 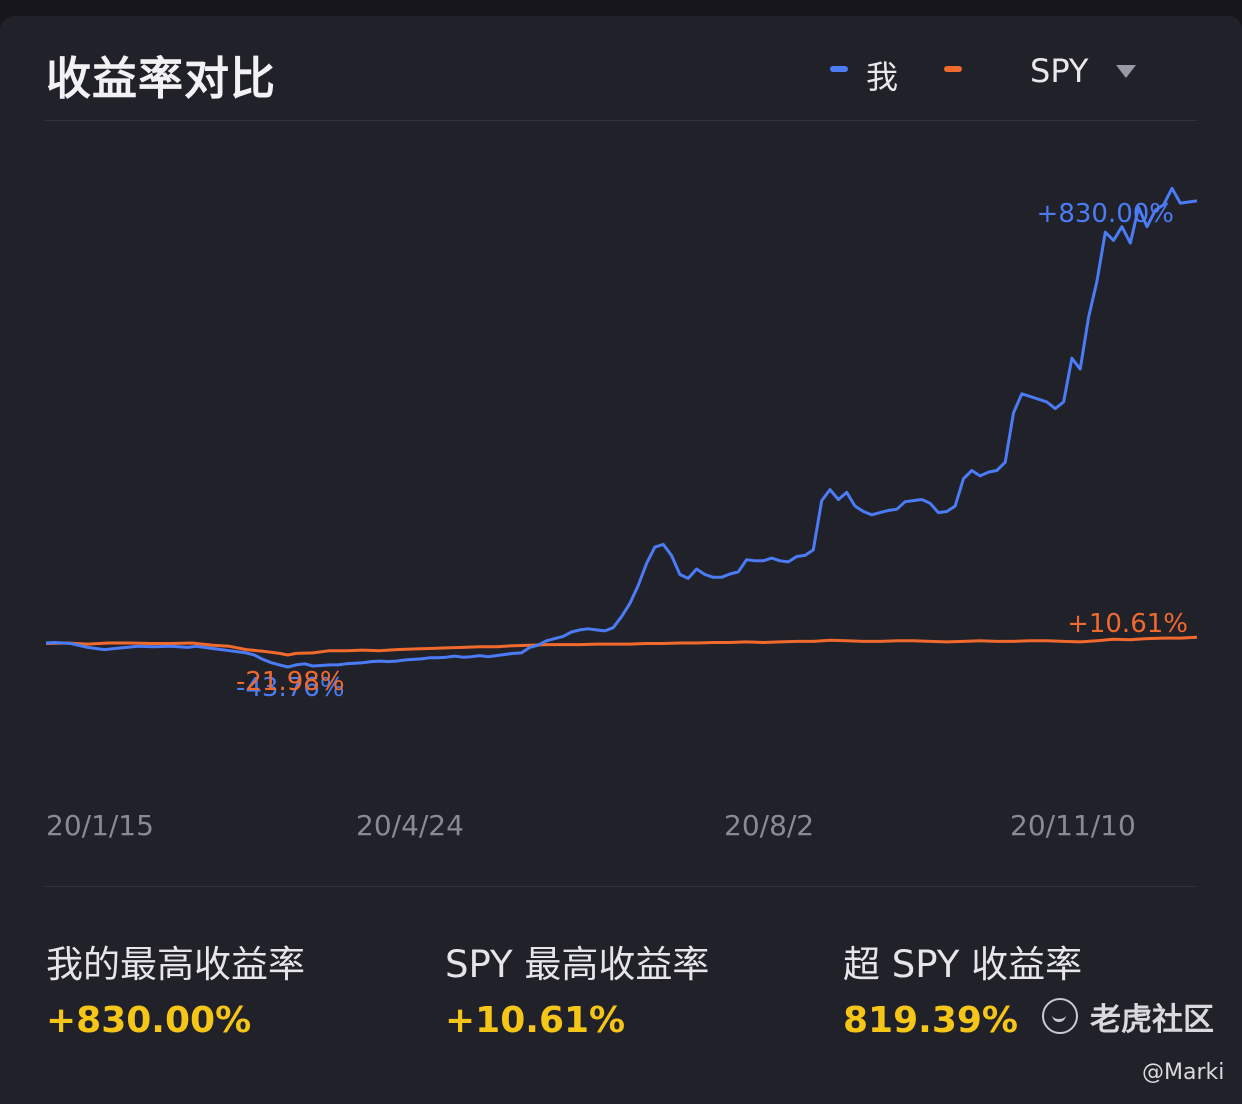 What do you see at coordinates (175, 964) in the screenshot?
I see `stat-my-max-return-label: 我的最高收益率` at bounding box center [175, 964].